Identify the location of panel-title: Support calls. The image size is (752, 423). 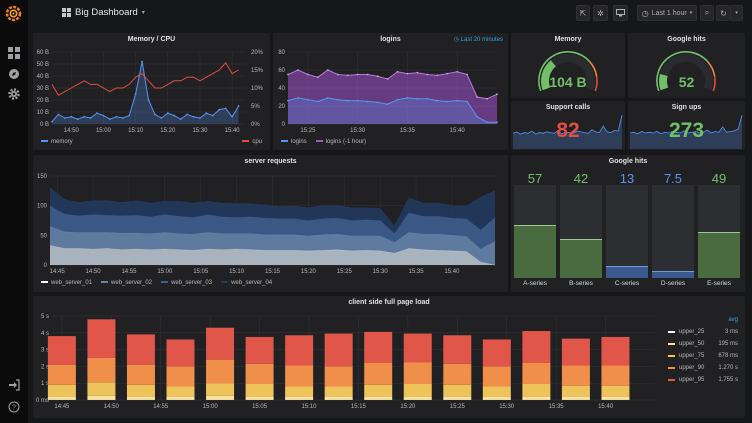
(568, 107).